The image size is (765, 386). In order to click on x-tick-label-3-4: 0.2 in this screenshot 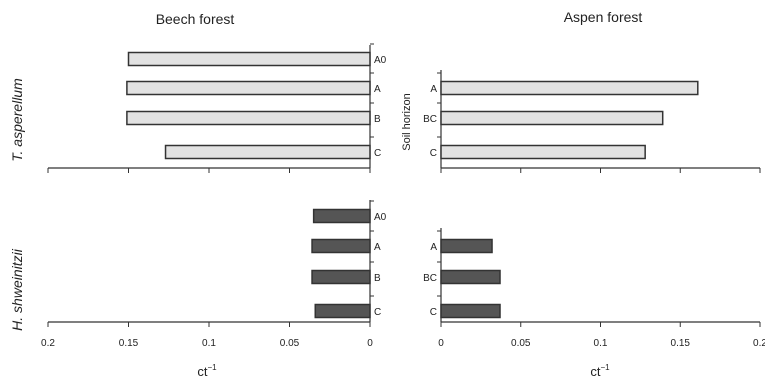, I will do `click(759, 343)`.